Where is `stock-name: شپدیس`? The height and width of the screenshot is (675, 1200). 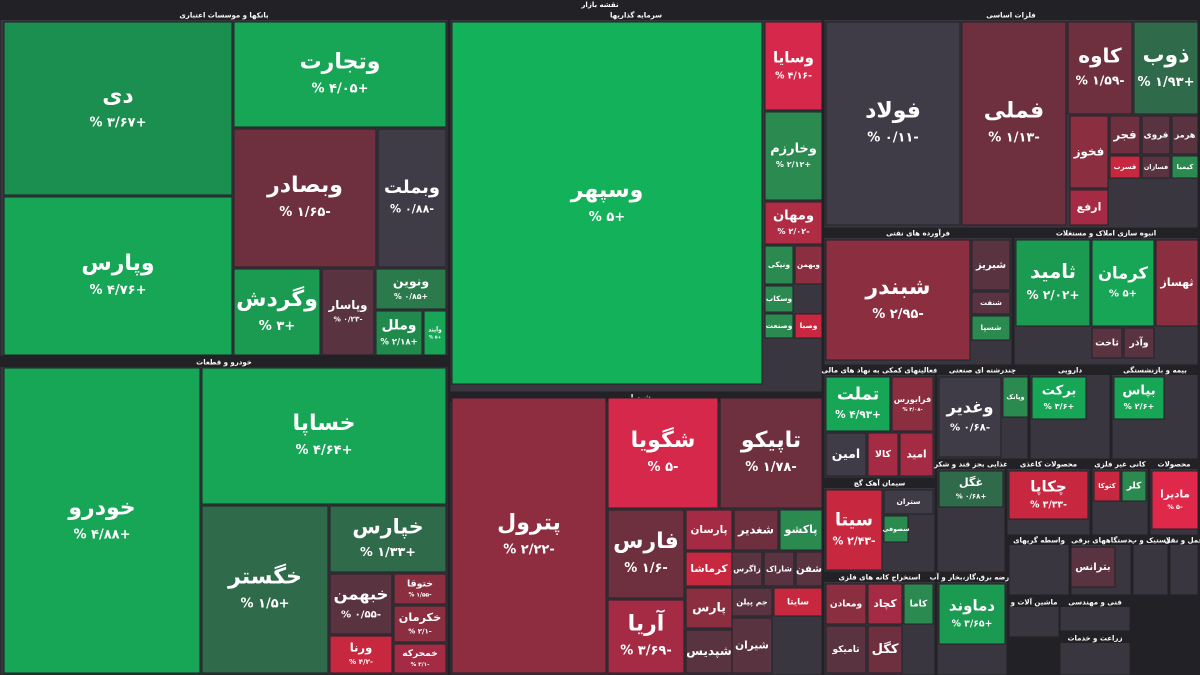
stock-name: شپدیس is located at coordinates (708, 651).